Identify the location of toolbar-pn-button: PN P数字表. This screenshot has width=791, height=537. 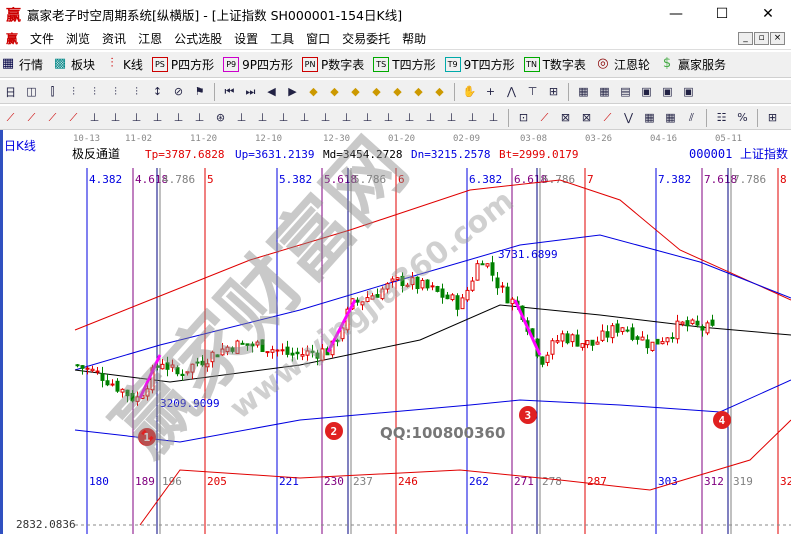
(333, 64).